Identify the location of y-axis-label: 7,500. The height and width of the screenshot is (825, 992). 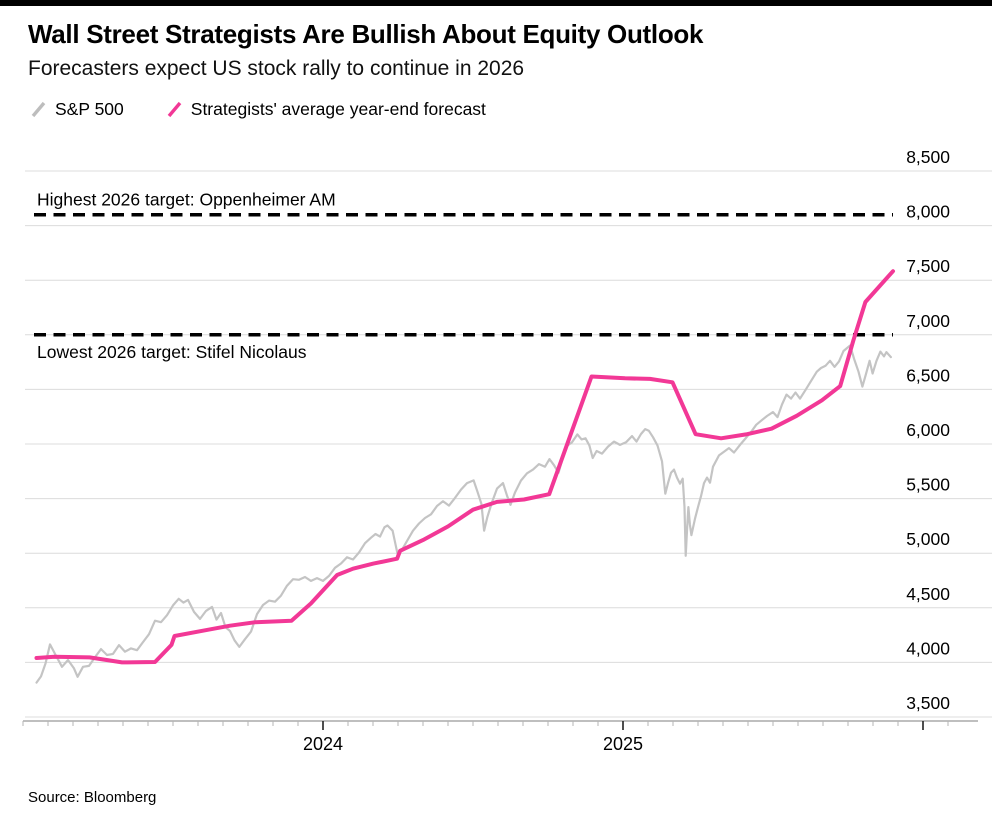
(928, 266).